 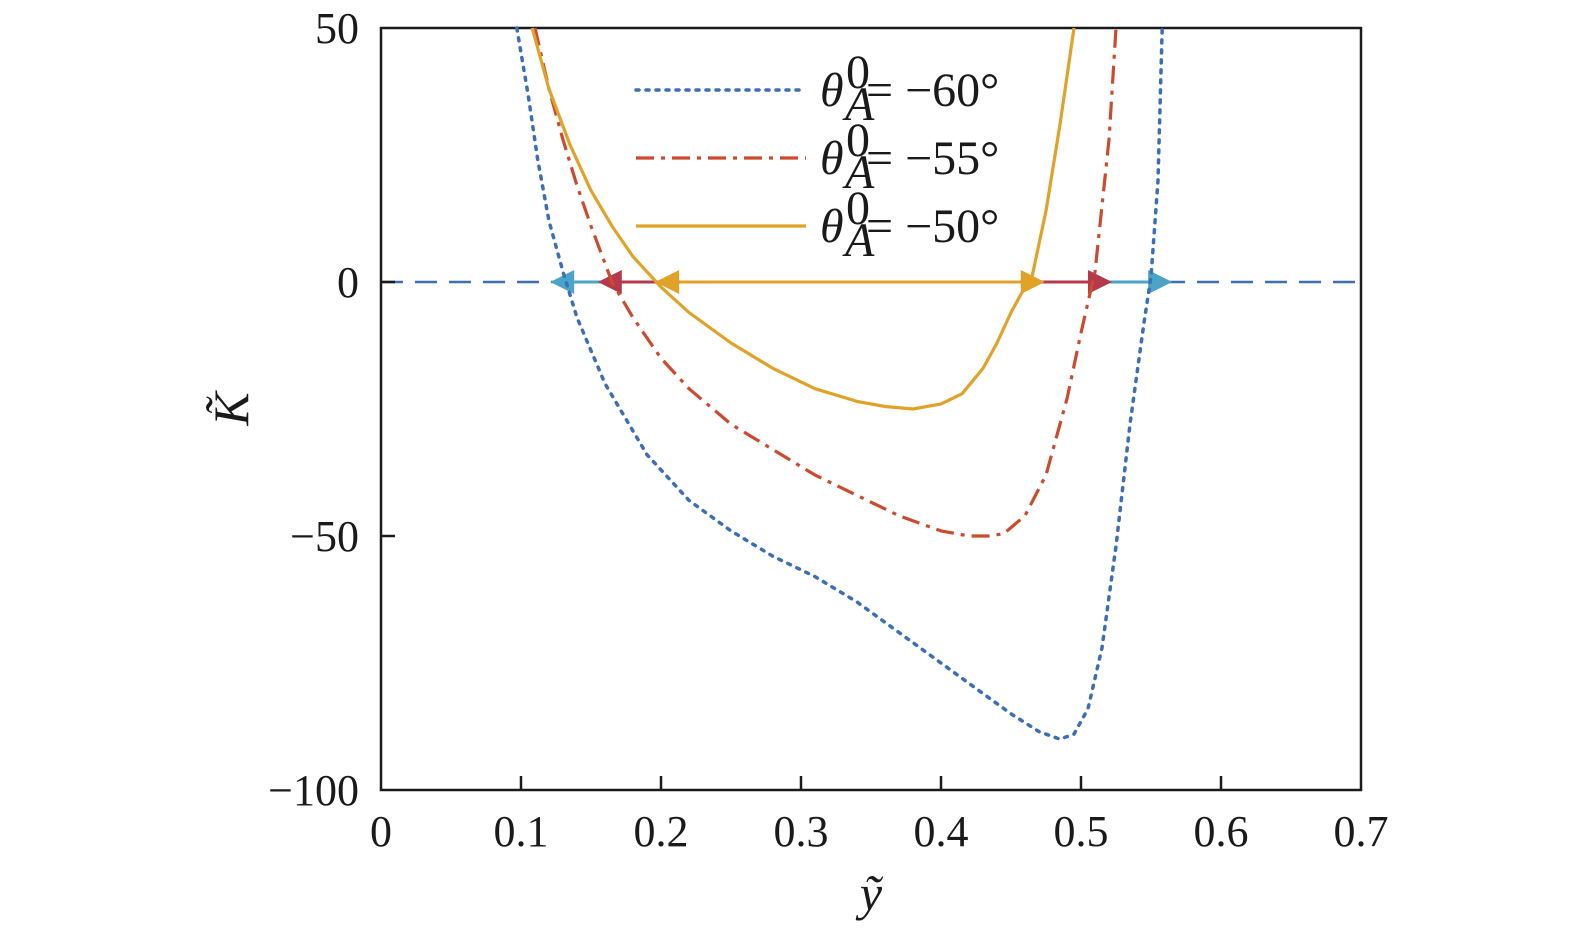 What do you see at coordinates (861, 282) in the screenshot?
I see `arrow-layer` at bounding box center [861, 282].